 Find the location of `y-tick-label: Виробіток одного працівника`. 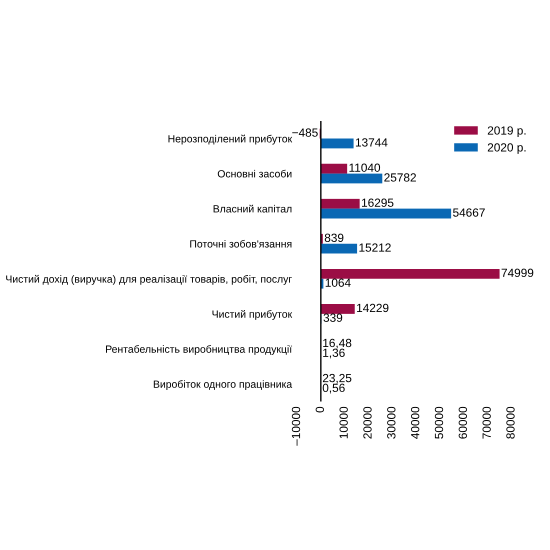

y-tick-label: Виробіток одного працівника is located at coordinates (223, 385).